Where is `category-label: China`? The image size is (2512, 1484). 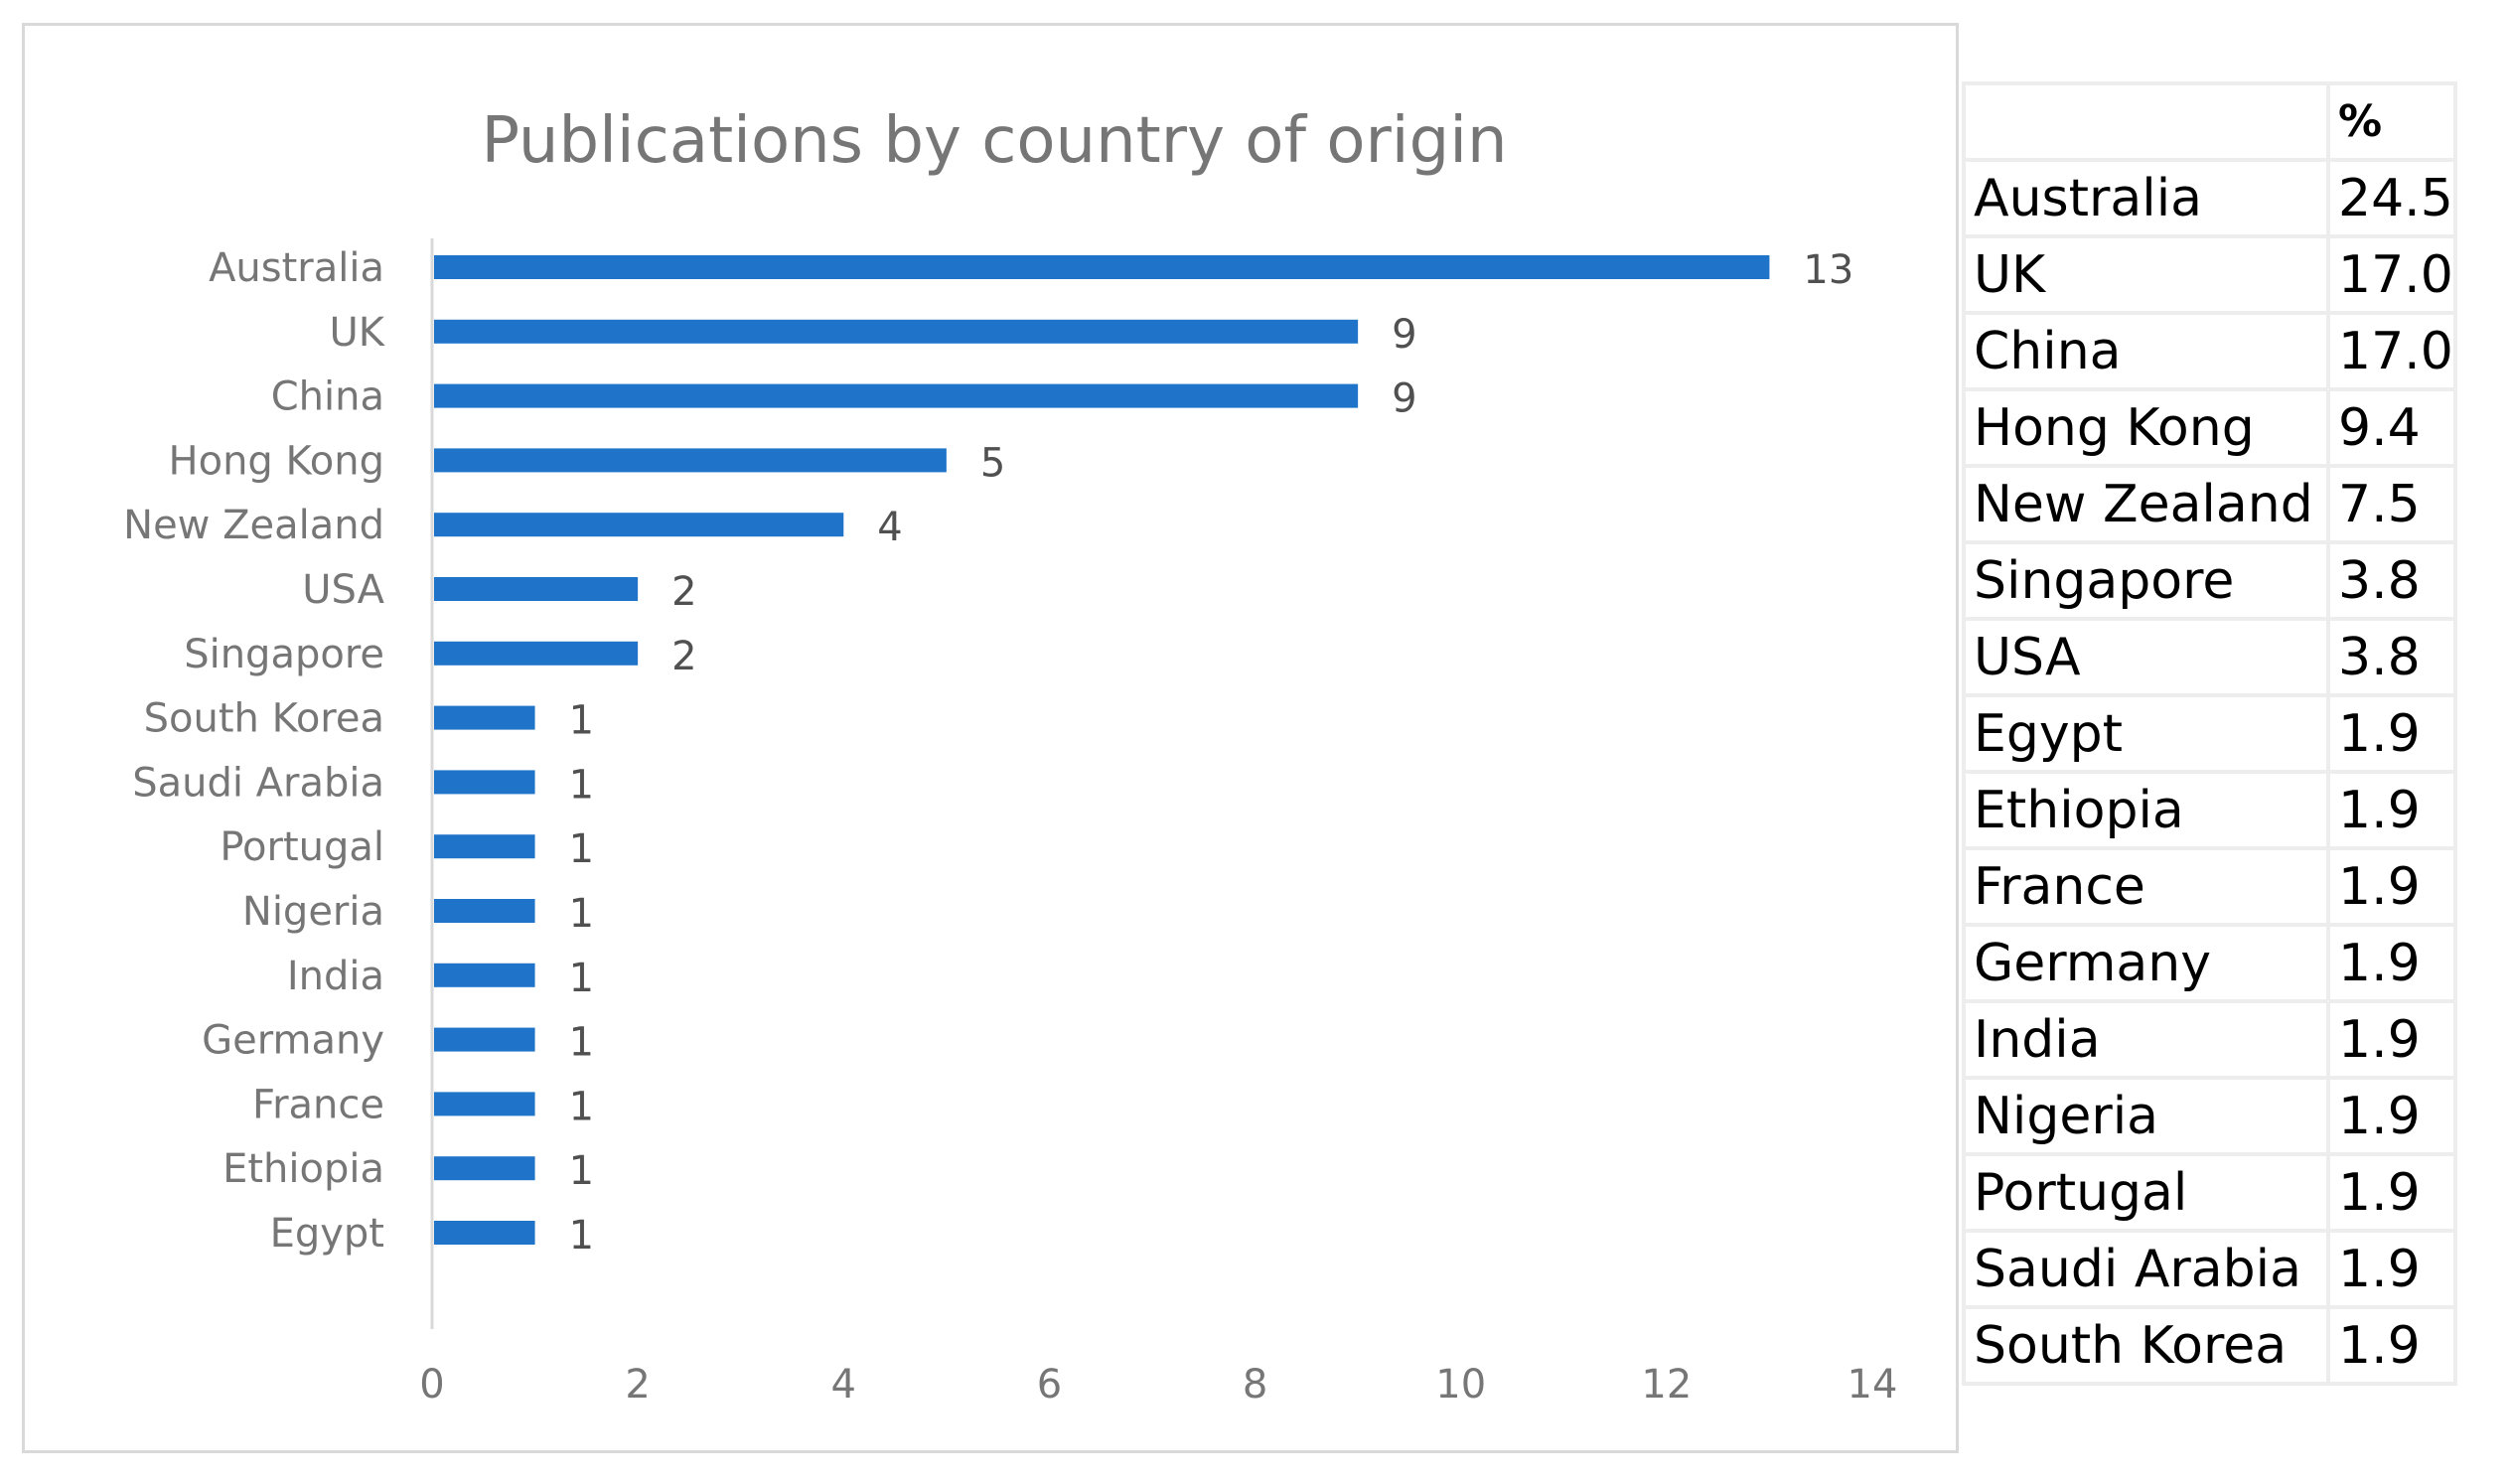
category-label: China is located at coordinates (328, 397).